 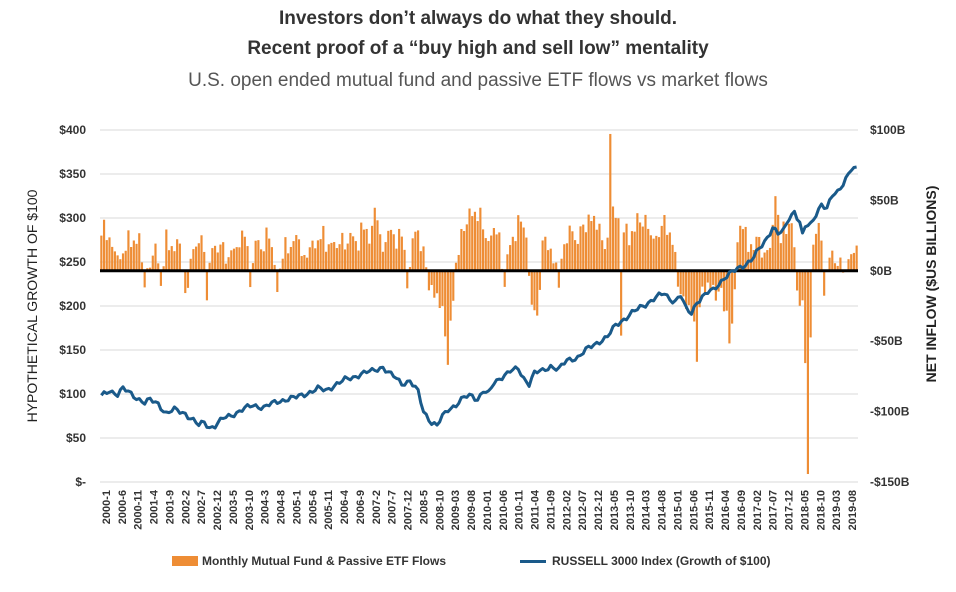 What do you see at coordinates (488, 510) in the screenshot?
I see `x-tick-label: 2010-01` at bounding box center [488, 510].